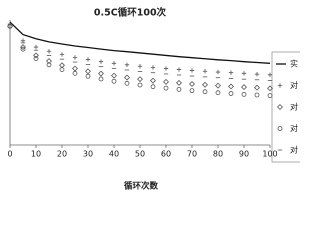  What do you see at coordinates (218, 154) in the screenshot?
I see `x-tick-label: 80` at bounding box center [218, 154].